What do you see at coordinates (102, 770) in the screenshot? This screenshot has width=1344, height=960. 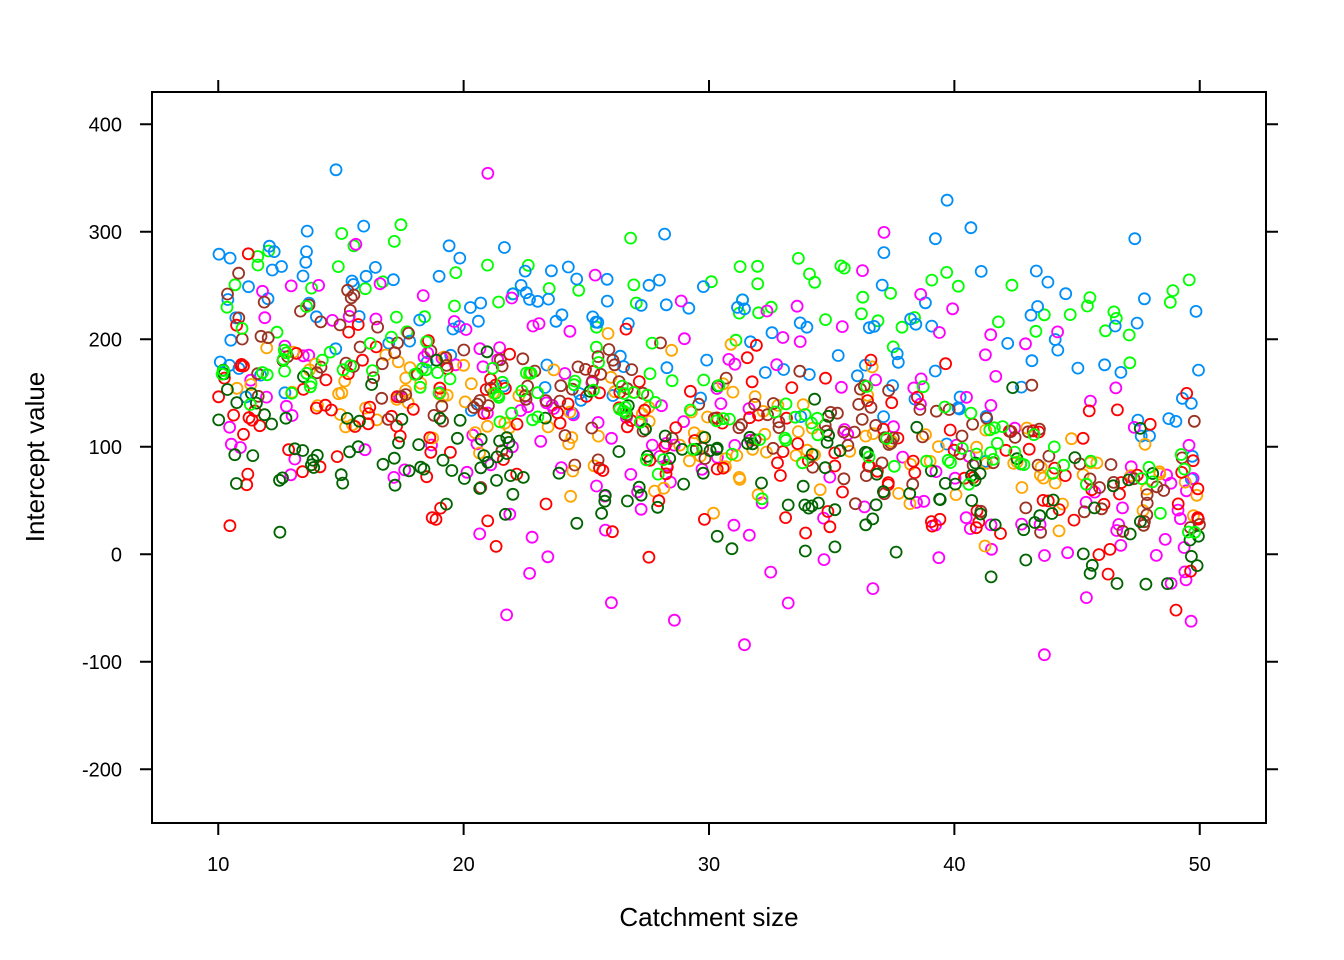 I see `y-tick-label: -200` at bounding box center [102, 770].